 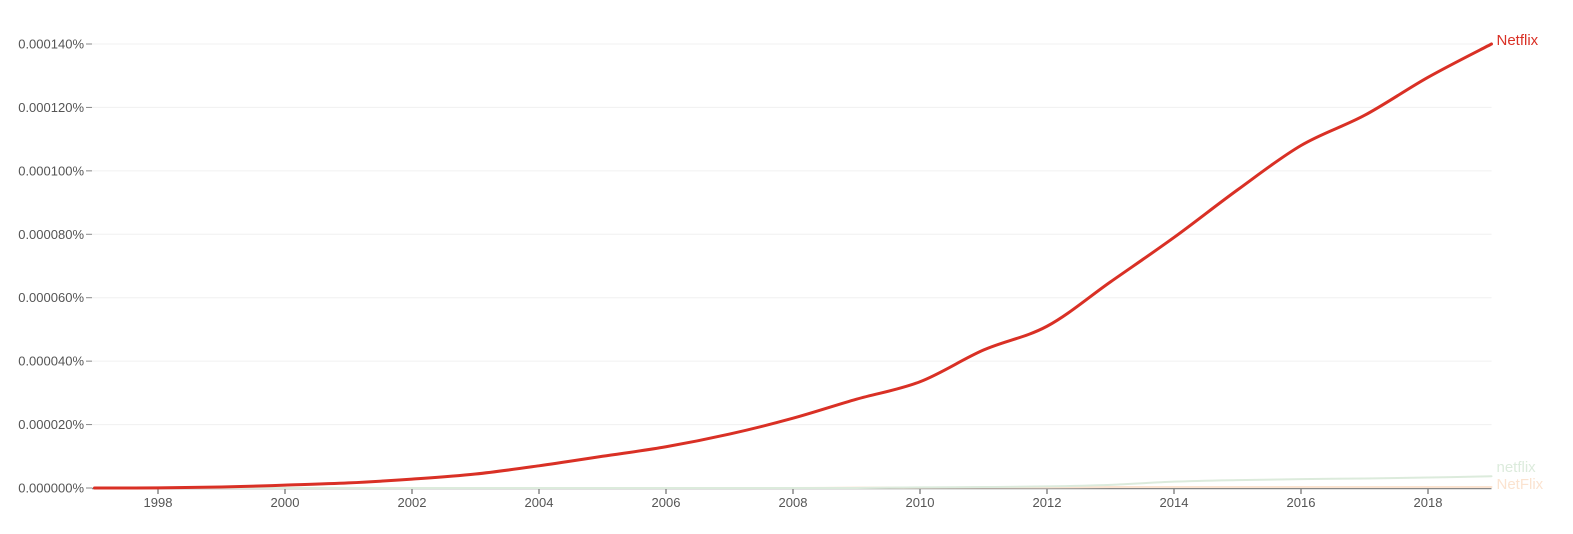 I want to click on x-tick-label: 2010, so click(x=920, y=502).